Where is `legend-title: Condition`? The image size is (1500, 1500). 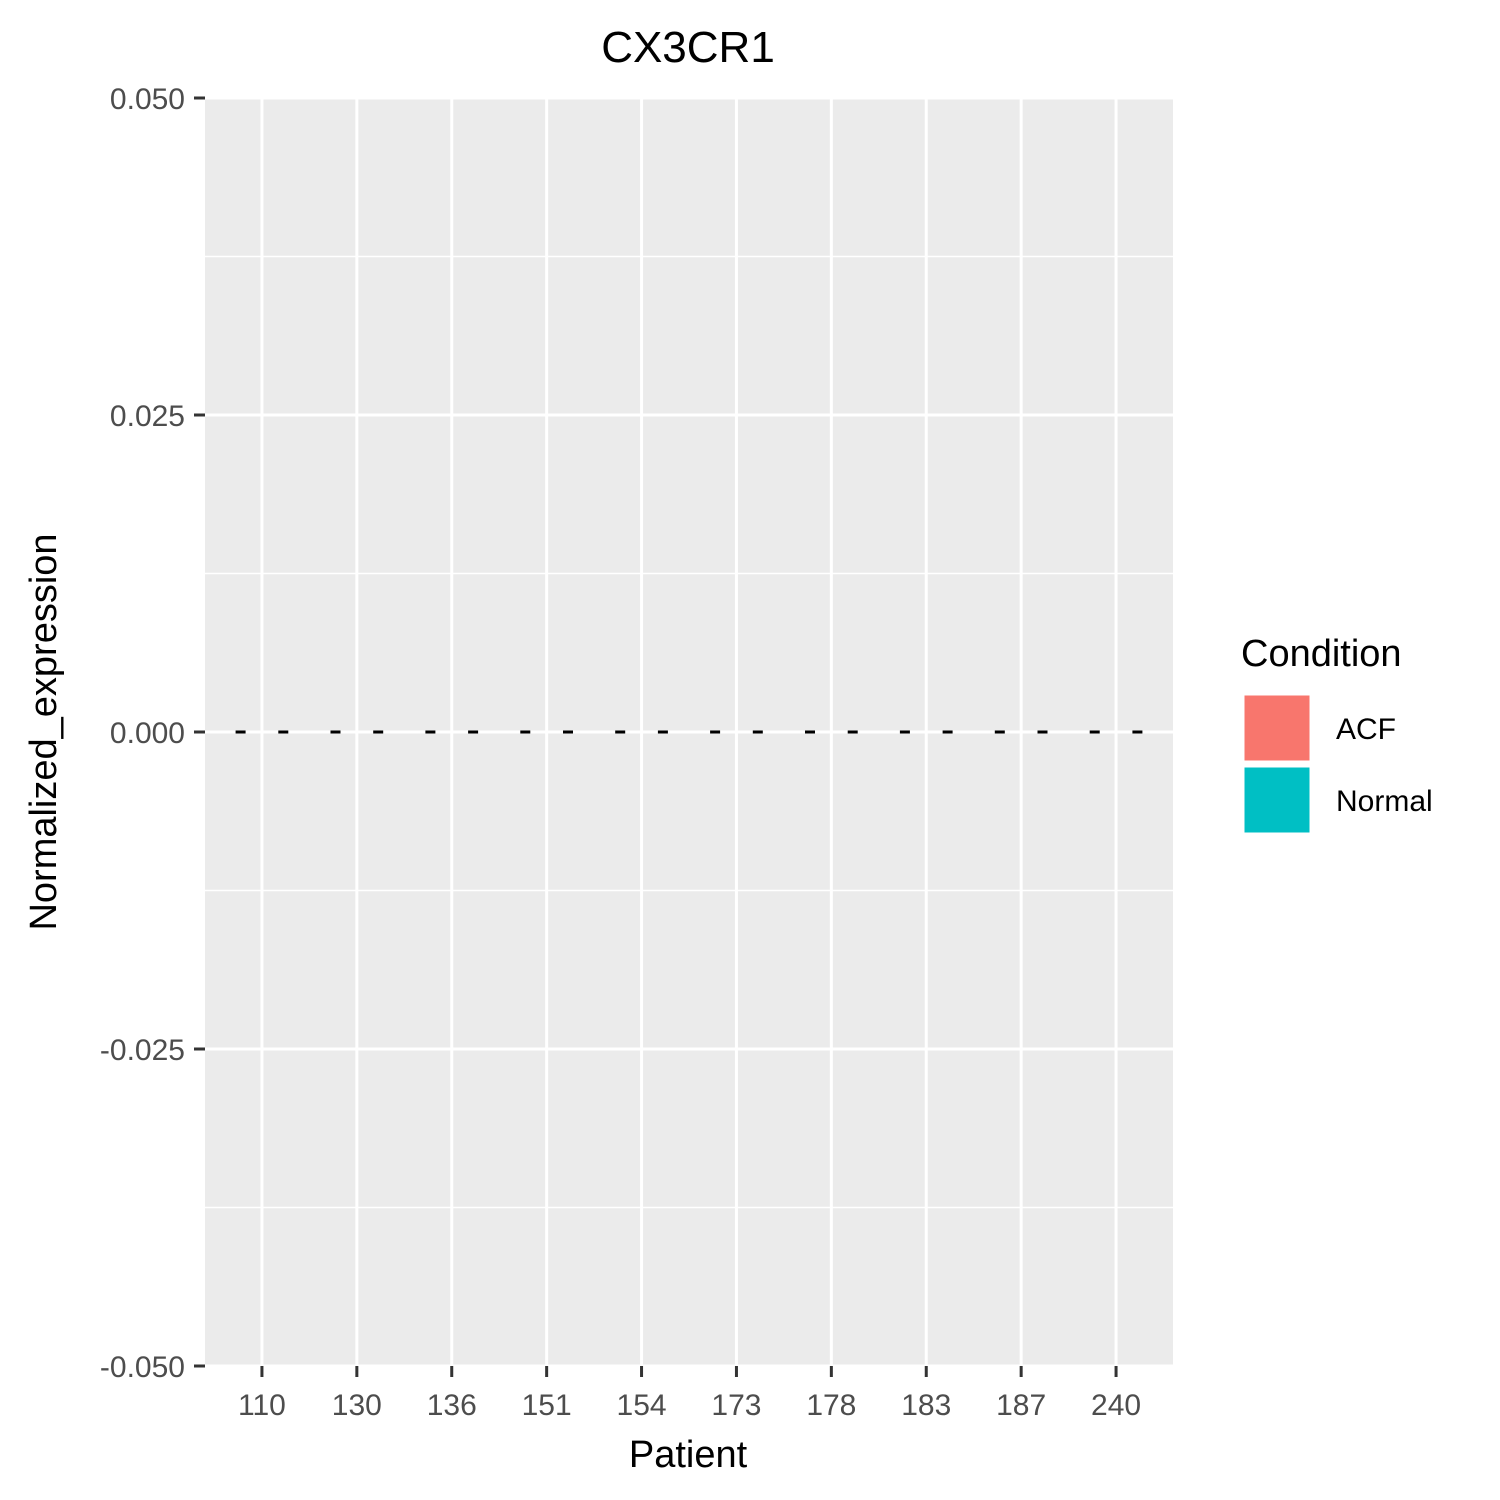
legend-title: Condition is located at coordinates (1321, 654).